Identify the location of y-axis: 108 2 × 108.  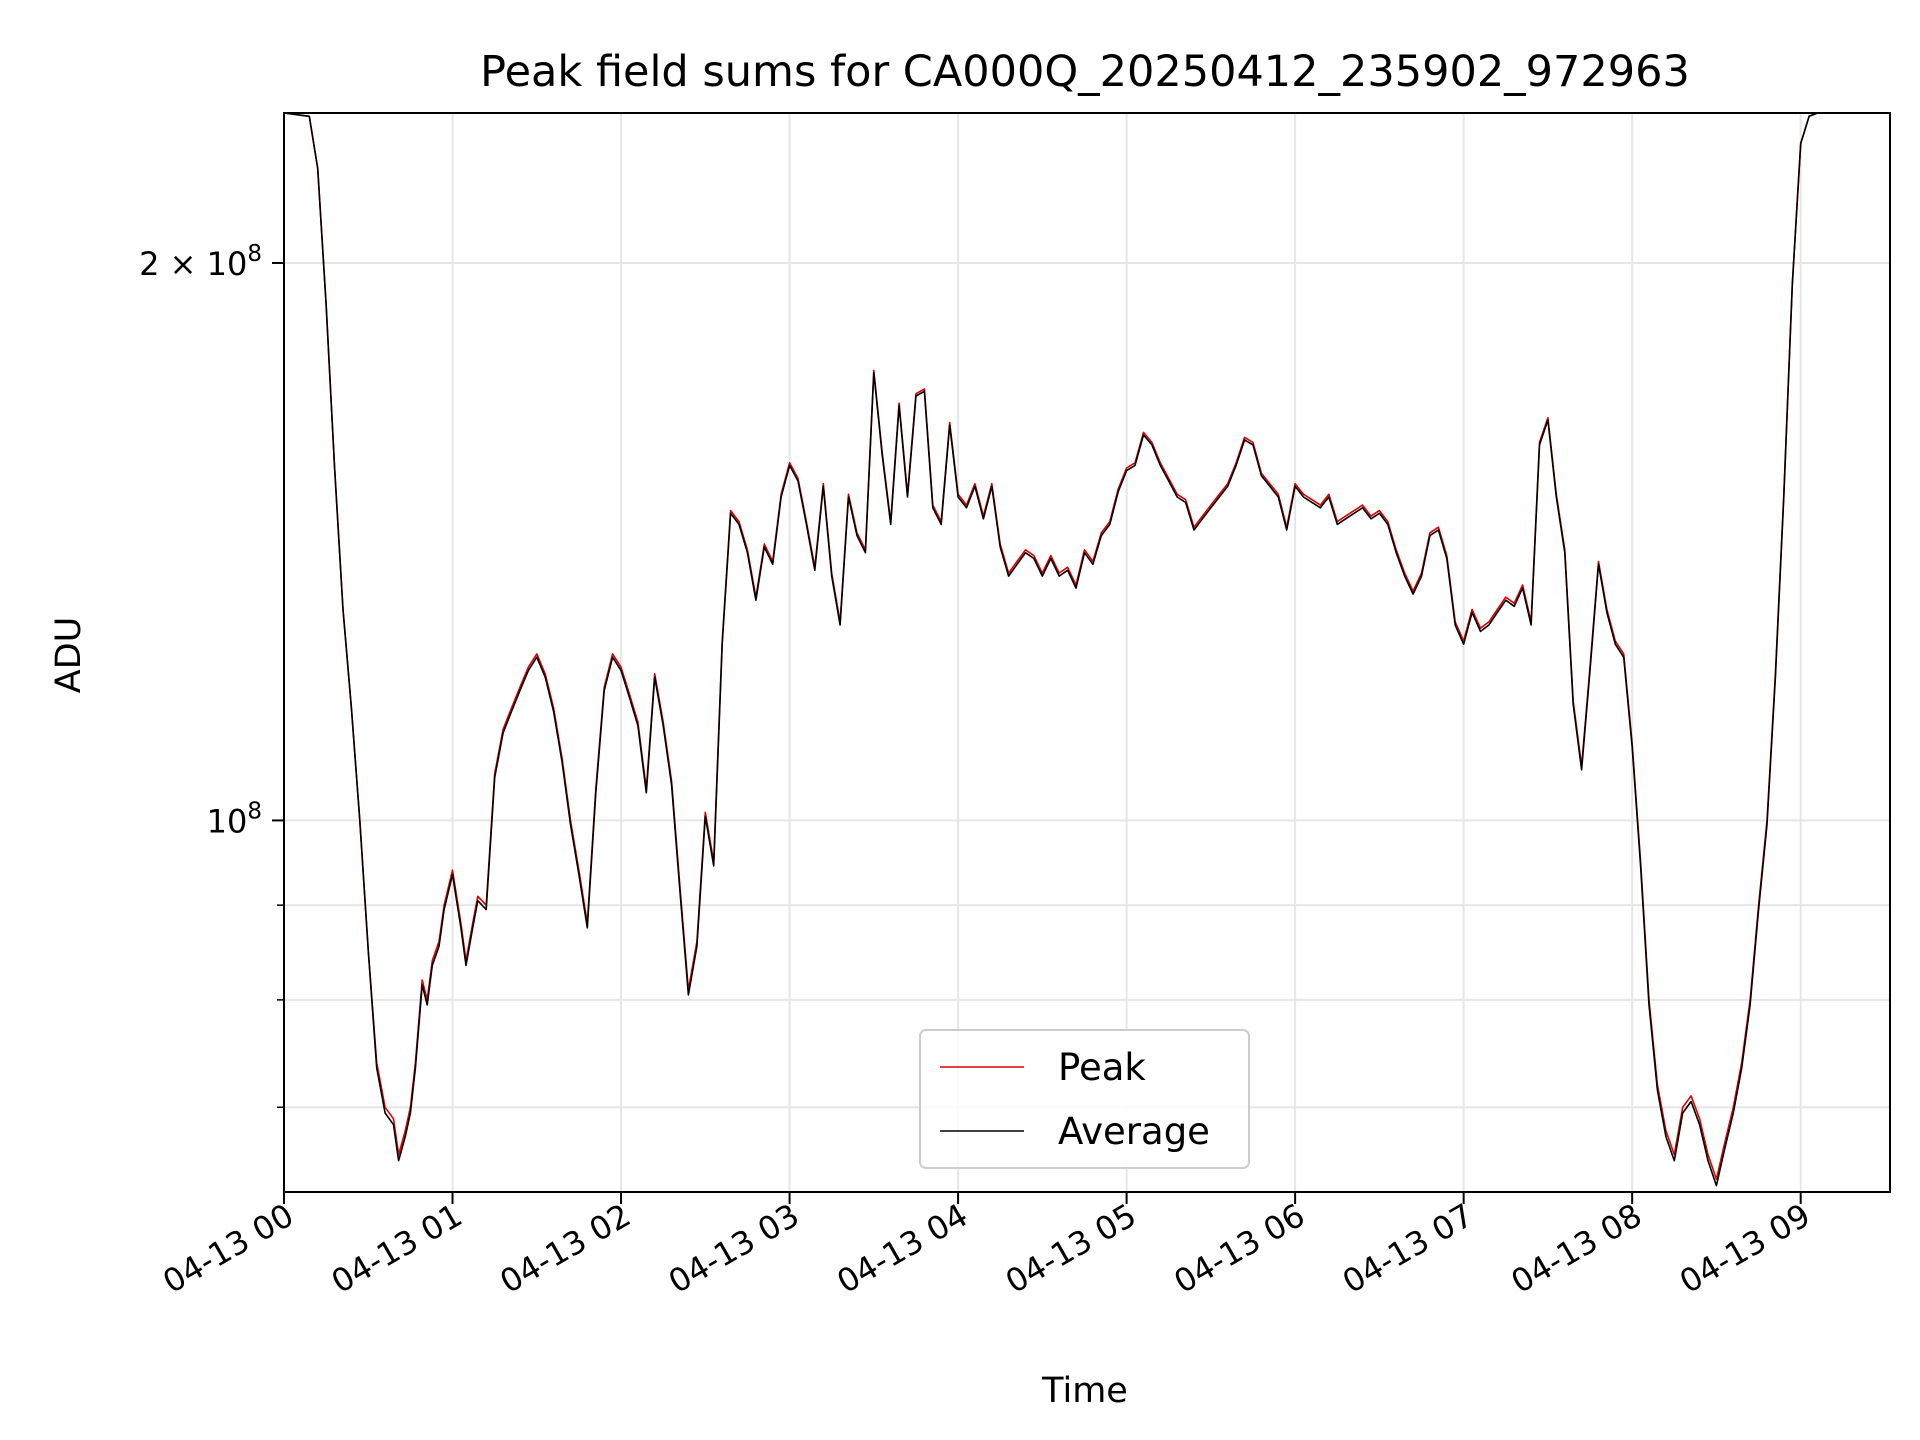
(211, 675).